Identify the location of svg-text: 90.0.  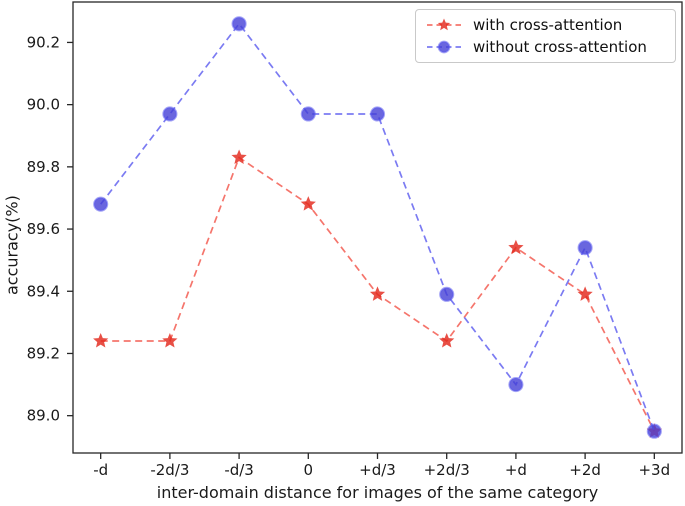
(43, 105).